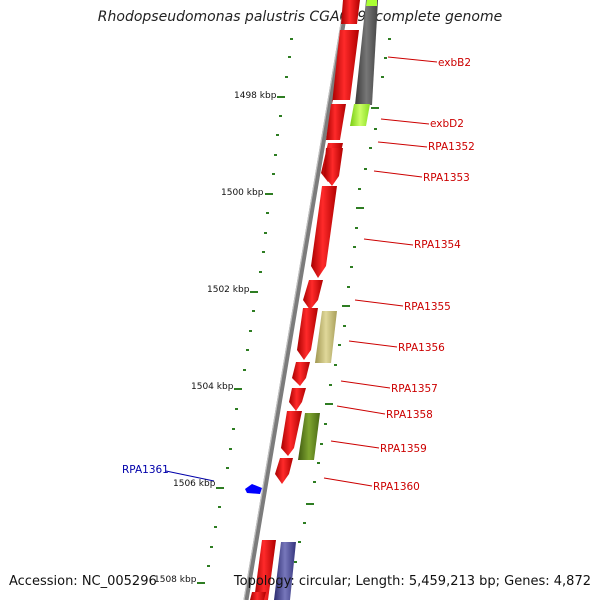 This screenshot has width=600, height=600. I want to click on gene-label-exbD2: exbD2, so click(447, 124).